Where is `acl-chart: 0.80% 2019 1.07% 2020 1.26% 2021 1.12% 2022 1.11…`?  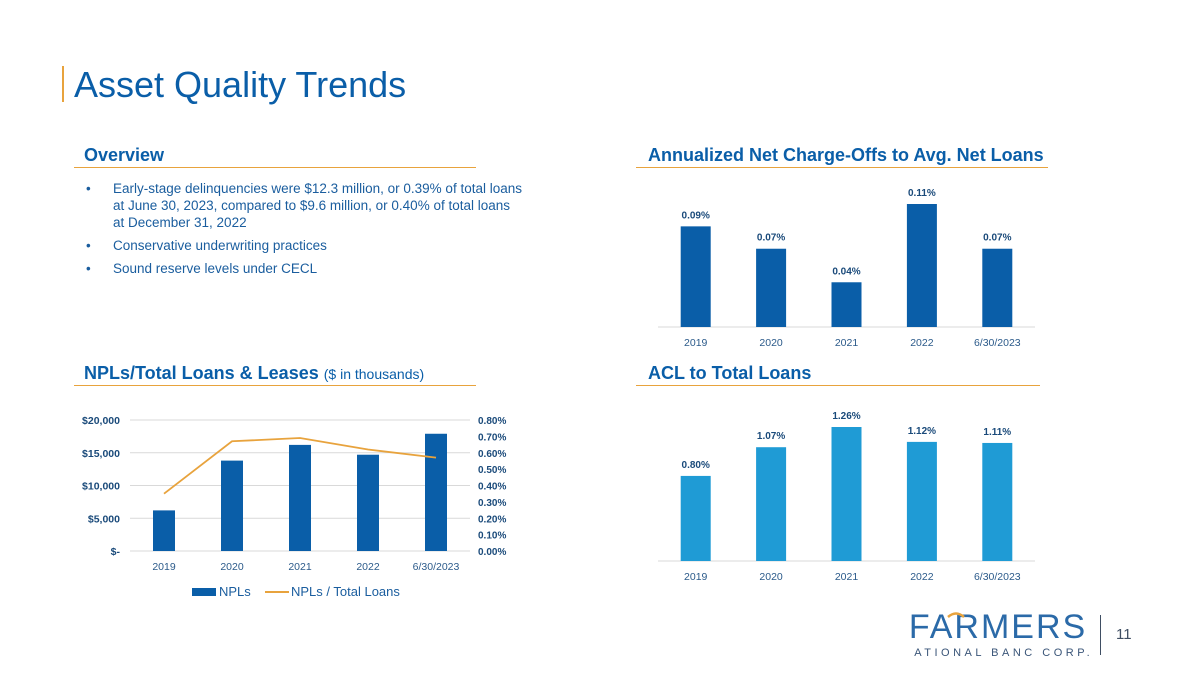
acl-chart: 0.80% 2019 1.07% 2020 1.26% 2021 1.12% 2022 1.11… is located at coordinates (846, 497).